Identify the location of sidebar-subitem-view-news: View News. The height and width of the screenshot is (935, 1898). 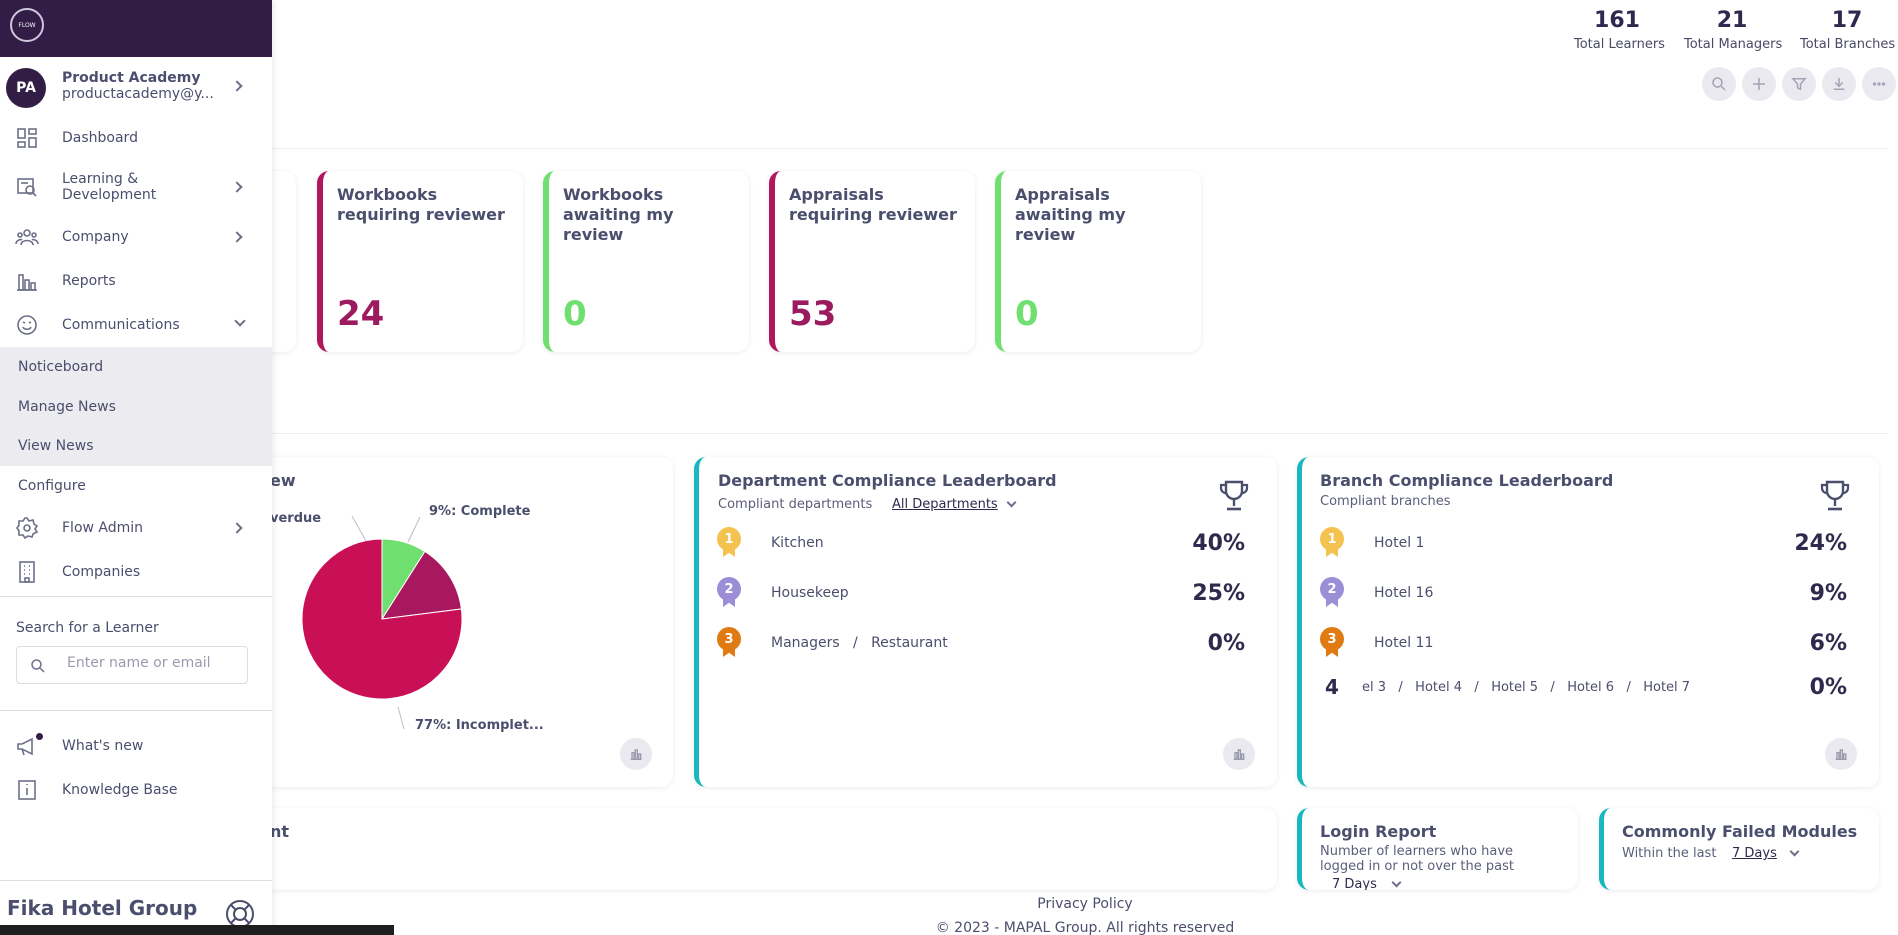
(136, 446).